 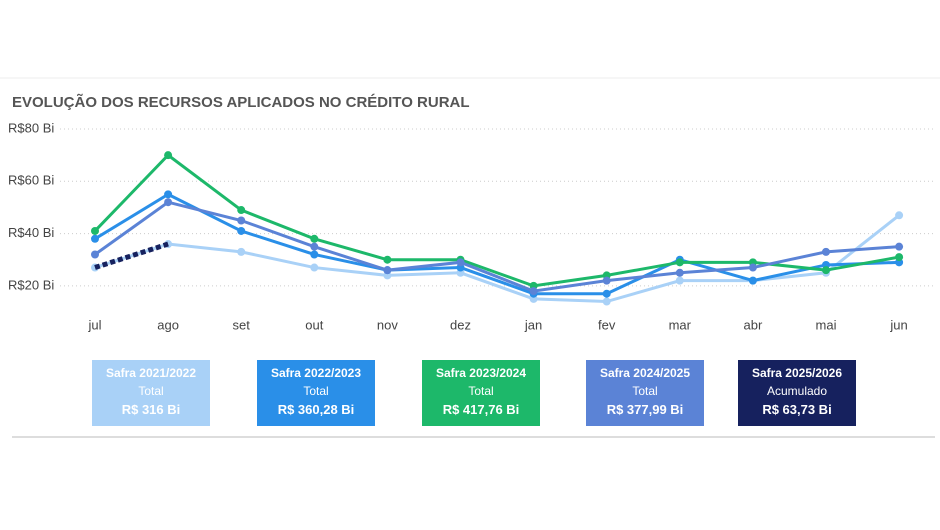 I want to click on x-tick-label: fev, so click(x=607, y=324).